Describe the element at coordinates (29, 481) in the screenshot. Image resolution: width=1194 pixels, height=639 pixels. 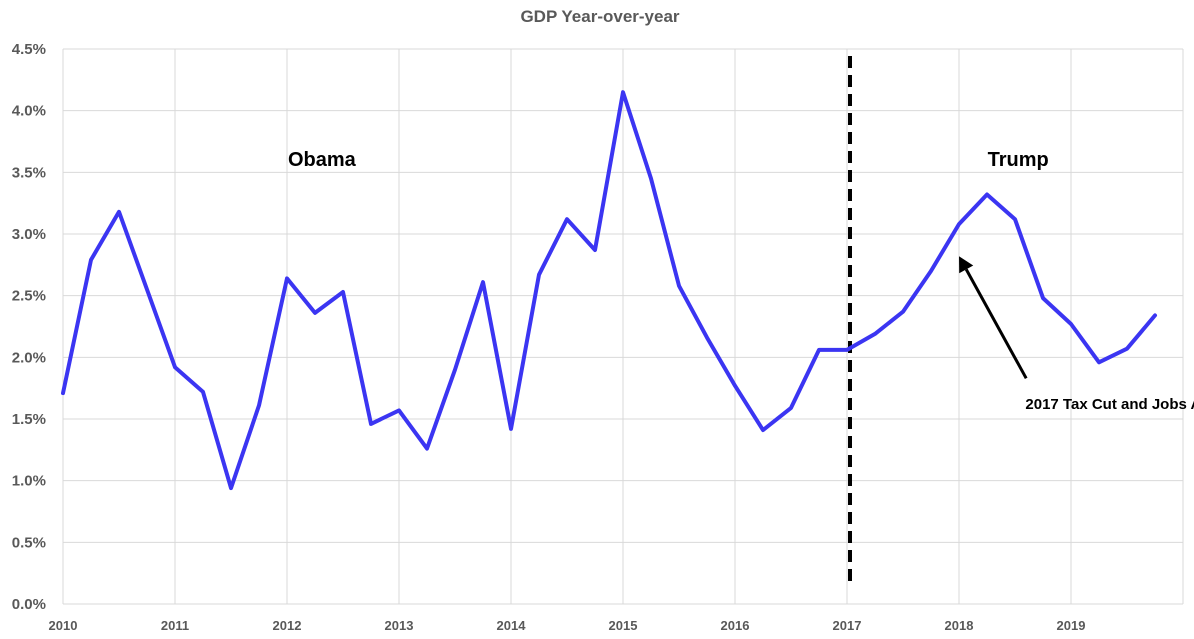
I see `y-tick-label: 1.0%` at that location.